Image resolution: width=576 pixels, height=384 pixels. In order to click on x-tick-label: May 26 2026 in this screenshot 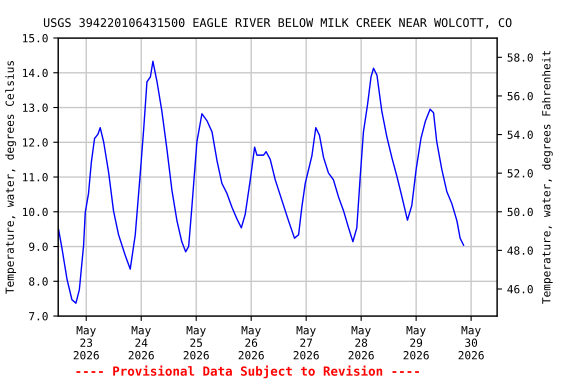, I will do `click(251, 343)`.